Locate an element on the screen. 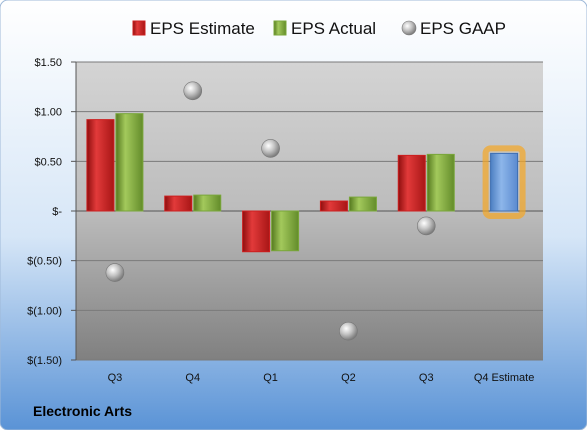  y-tick-label: $(0.50) is located at coordinates (44, 262).